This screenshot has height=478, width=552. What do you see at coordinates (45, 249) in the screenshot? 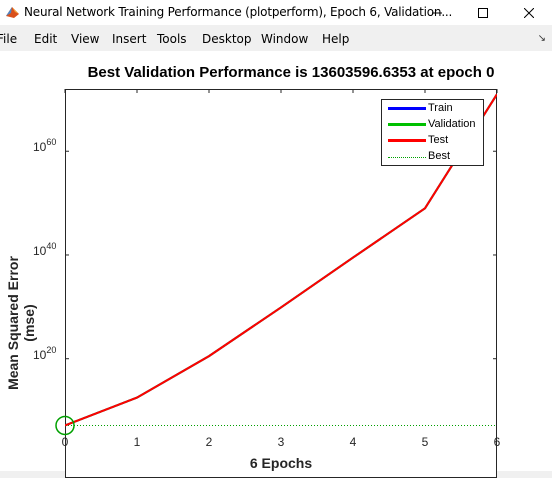
I see `y-tick-label: 1040` at bounding box center [45, 249].